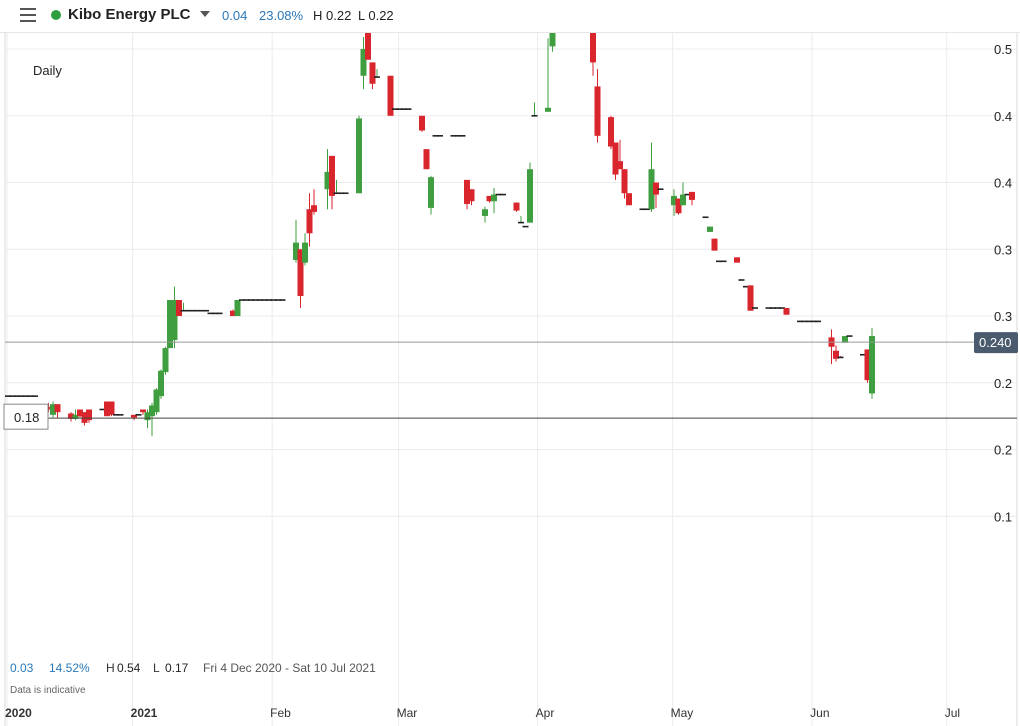 The height and width of the screenshot is (726, 1020). What do you see at coordinates (28, 15) in the screenshot?
I see `hamburger-menu-icon` at bounding box center [28, 15].